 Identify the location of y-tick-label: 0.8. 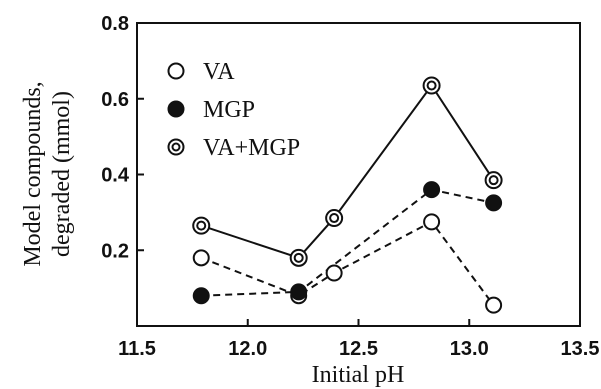
(115, 24).